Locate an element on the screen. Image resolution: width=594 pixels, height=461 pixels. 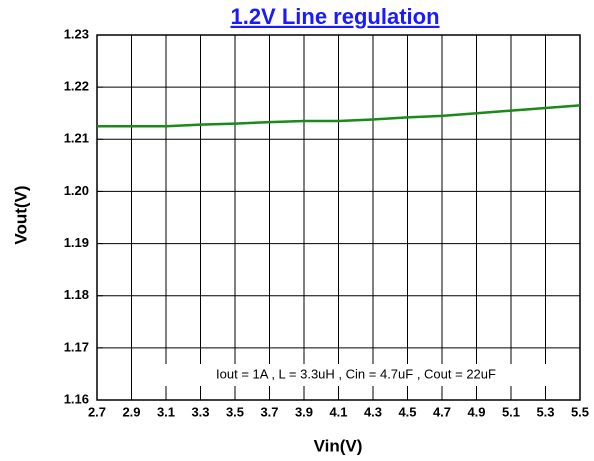
x-tick-label: 3.7 is located at coordinates (269, 411).